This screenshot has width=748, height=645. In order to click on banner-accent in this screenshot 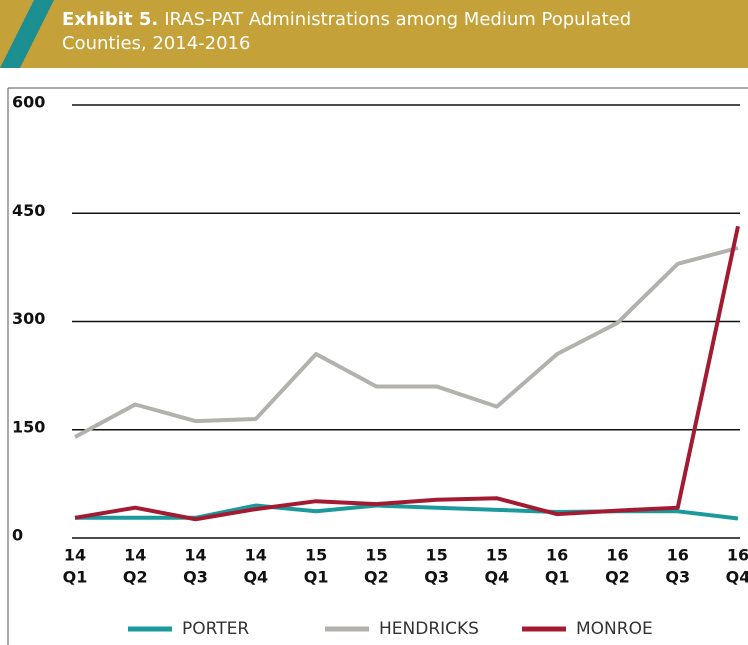, I will do `click(27, 34)`.